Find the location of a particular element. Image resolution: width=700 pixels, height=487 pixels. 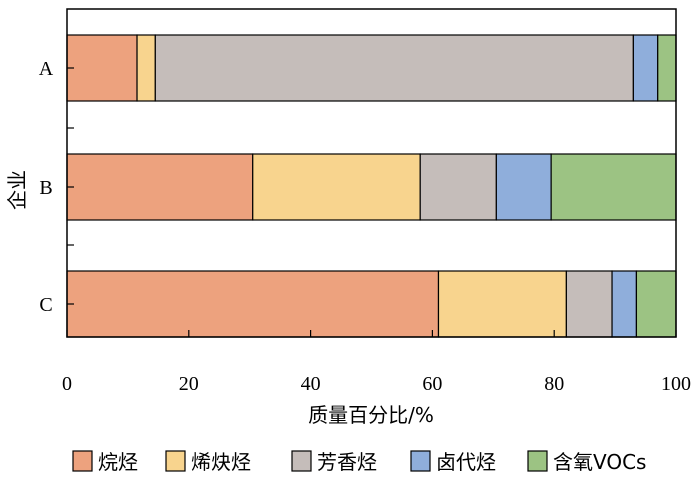

y-tick-label-B: B is located at coordinates (45, 188).